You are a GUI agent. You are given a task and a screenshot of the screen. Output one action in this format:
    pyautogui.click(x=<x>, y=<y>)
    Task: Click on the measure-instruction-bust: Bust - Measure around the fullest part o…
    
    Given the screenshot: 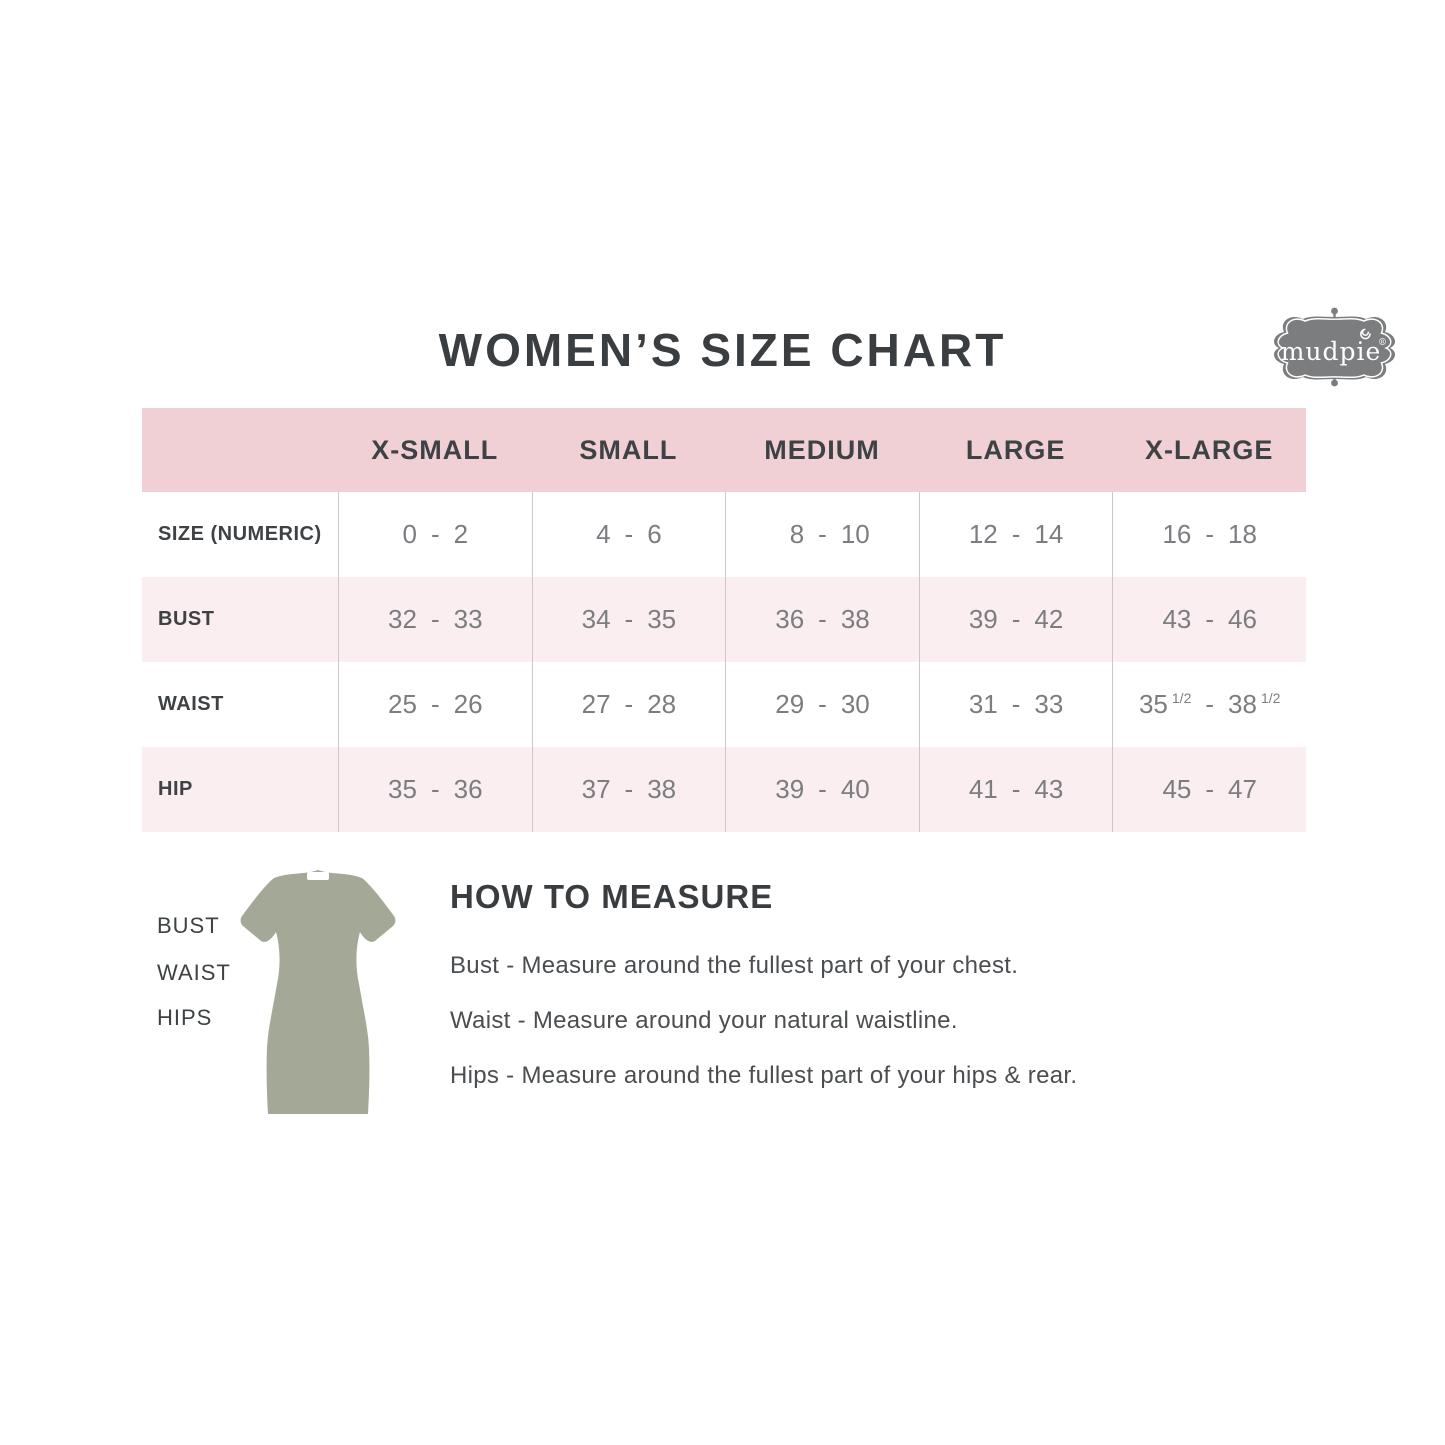 What is the action you would take?
    pyautogui.click(x=734, y=965)
    